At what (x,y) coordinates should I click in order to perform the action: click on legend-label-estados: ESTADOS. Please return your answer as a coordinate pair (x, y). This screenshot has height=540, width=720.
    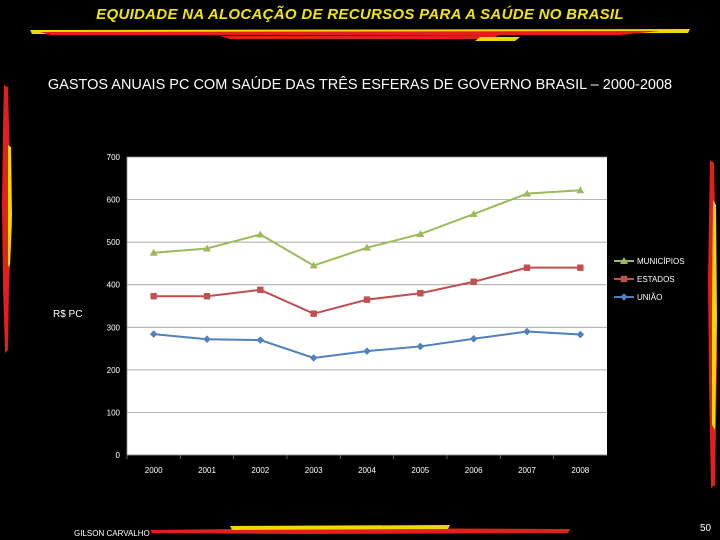
    Looking at the image, I should click on (656, 279).